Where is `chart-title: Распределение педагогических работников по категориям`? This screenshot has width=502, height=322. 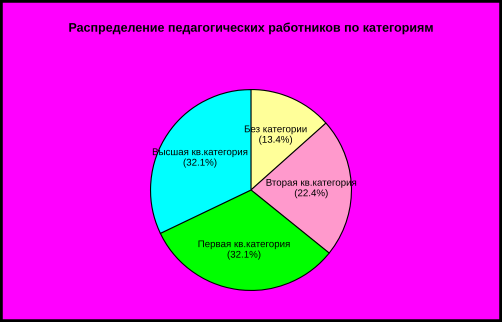 chart-title: Распределение педагогических работников по категориям is located at coordinates (251, 28).